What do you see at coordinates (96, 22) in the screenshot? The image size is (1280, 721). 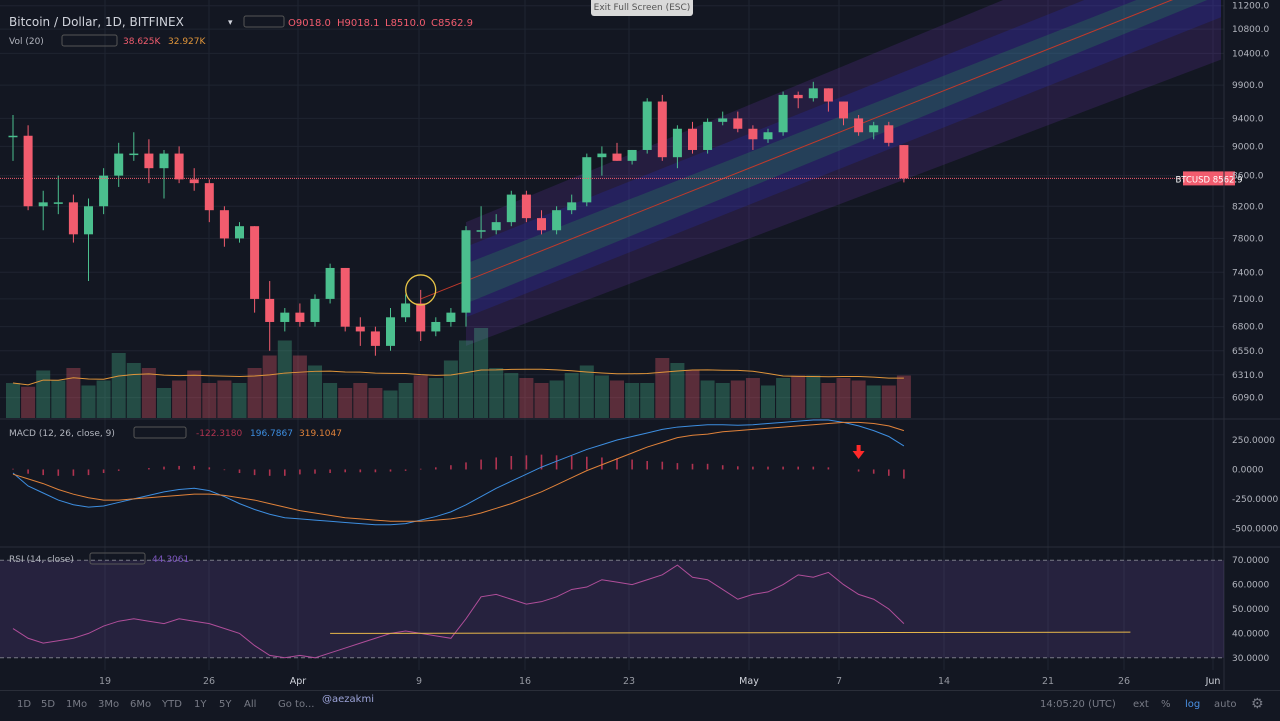 I see `symbol-title: Bitcoin / Dollar, 1D, BITFINEX` at bounding box center [96, 22].